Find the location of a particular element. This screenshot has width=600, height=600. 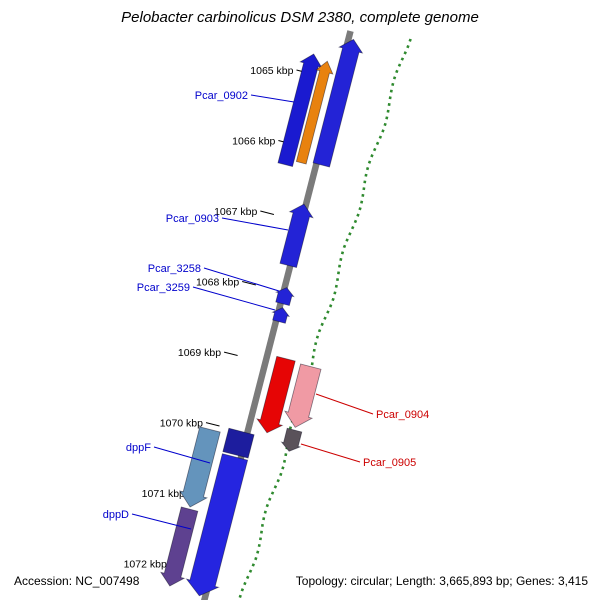

tick-label: 1069 kbp is located at coordinates (199, 353).